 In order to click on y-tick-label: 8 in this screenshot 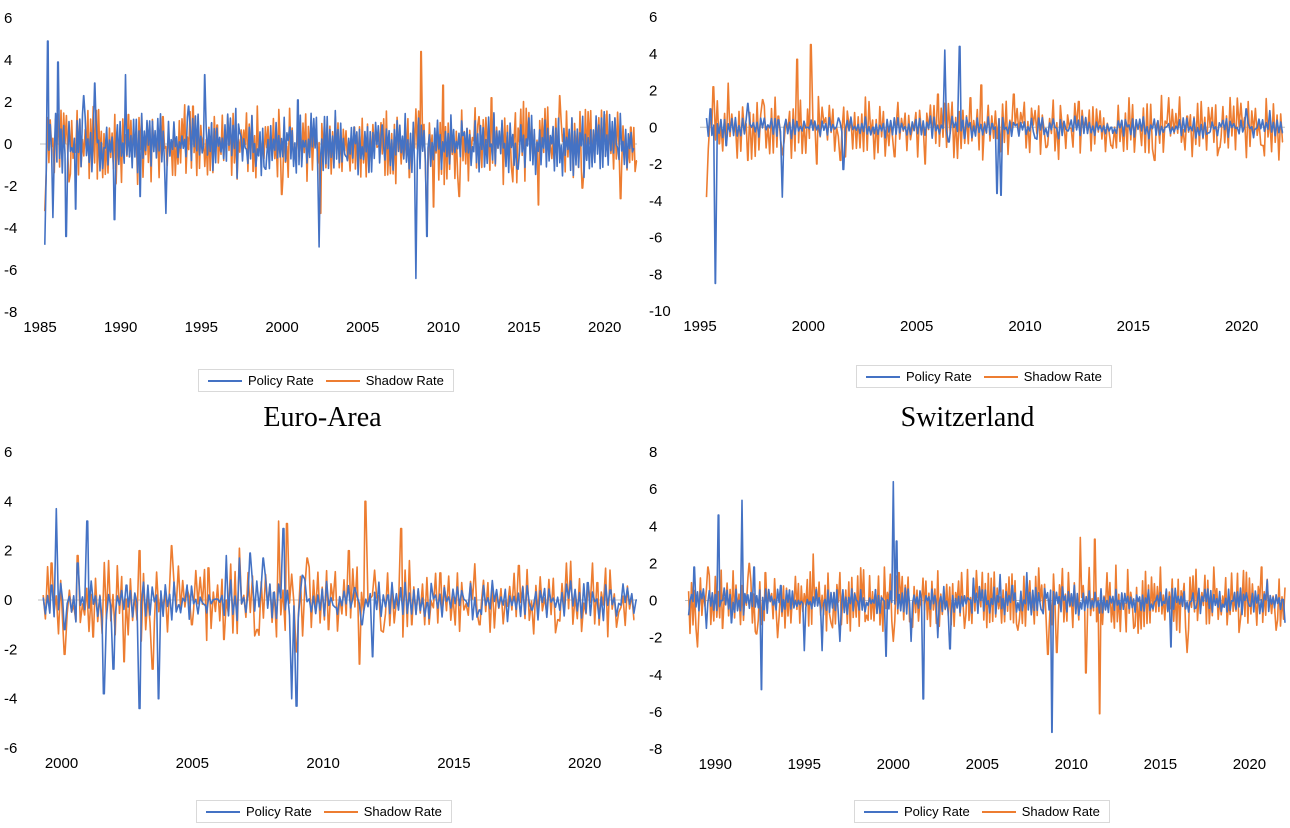, I will do `click(653, 452)`.